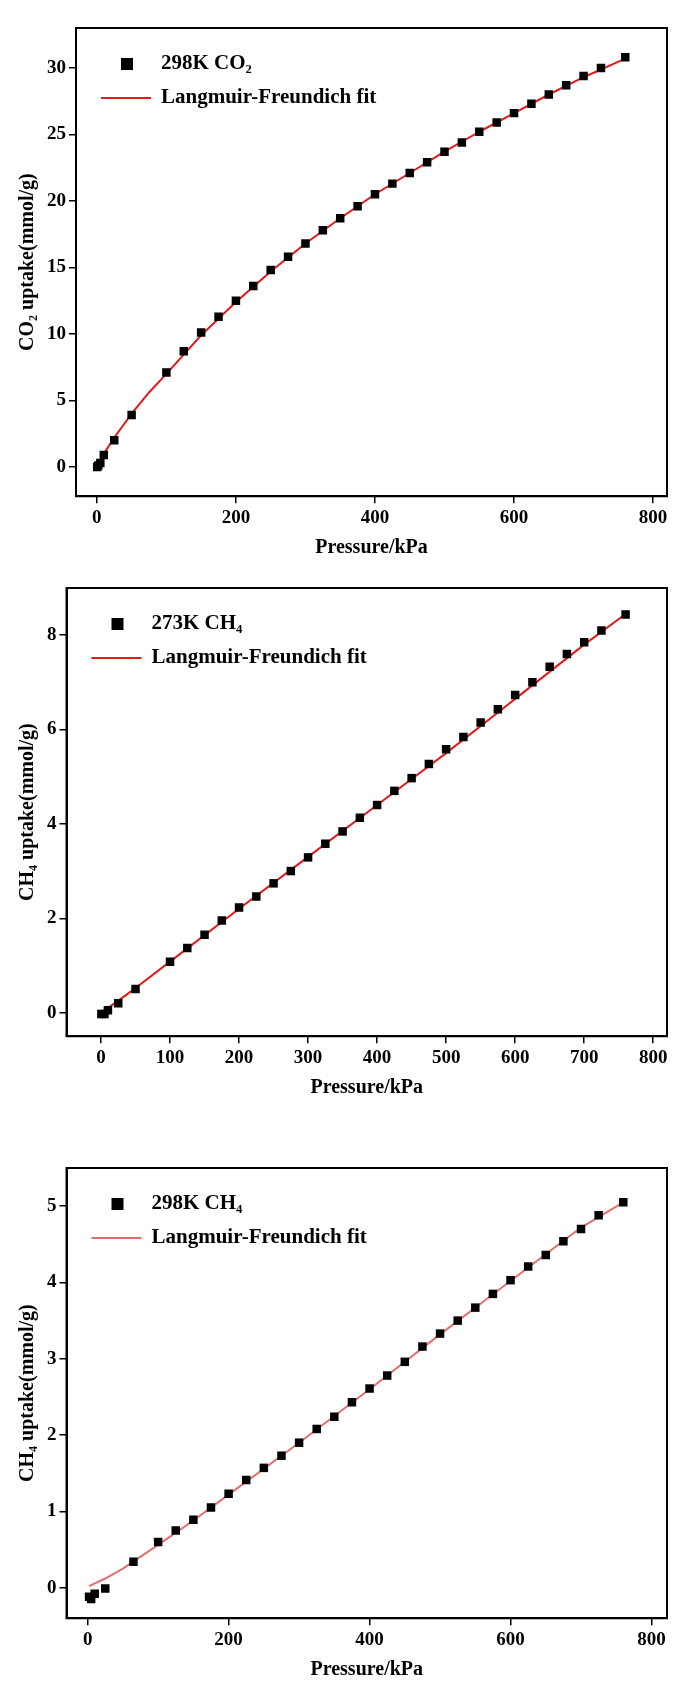 This screenshot has height=1698, width=697. Describe the element at coordinates (584, 1056) in the screenshot. I see `x-tick-label: 700` at that location.